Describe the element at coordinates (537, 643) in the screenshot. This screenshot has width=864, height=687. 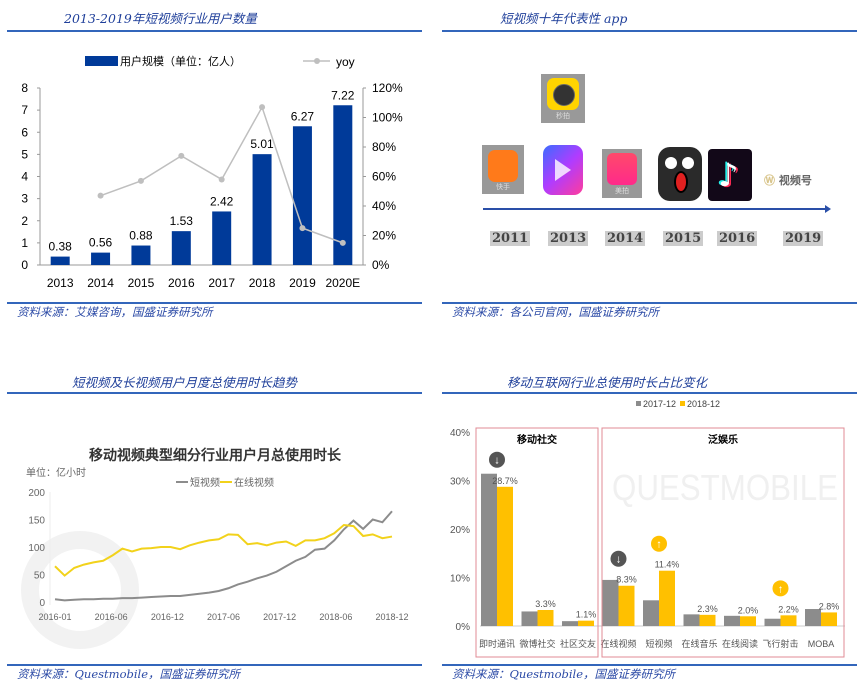
I see `x-tick-label: 微博社交` at that location.